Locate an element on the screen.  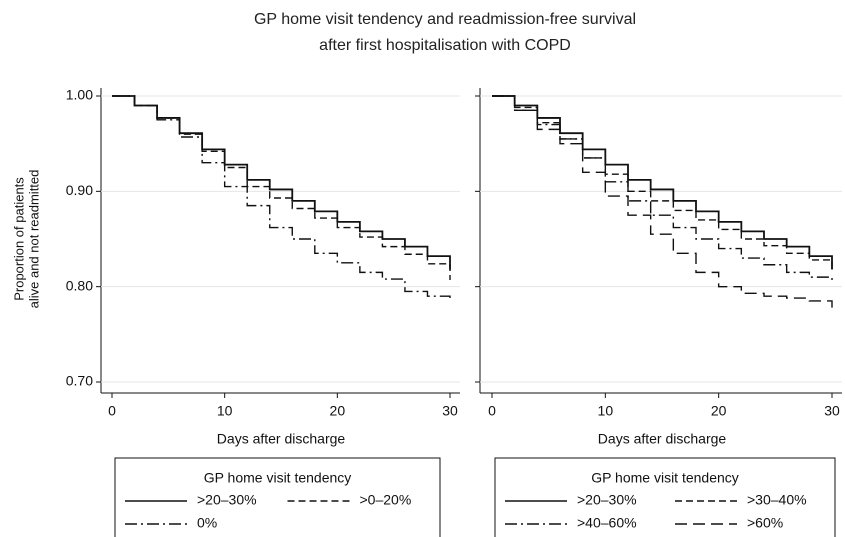
y-axis-label: Proportion of patients is located at coordinates (18, 239).